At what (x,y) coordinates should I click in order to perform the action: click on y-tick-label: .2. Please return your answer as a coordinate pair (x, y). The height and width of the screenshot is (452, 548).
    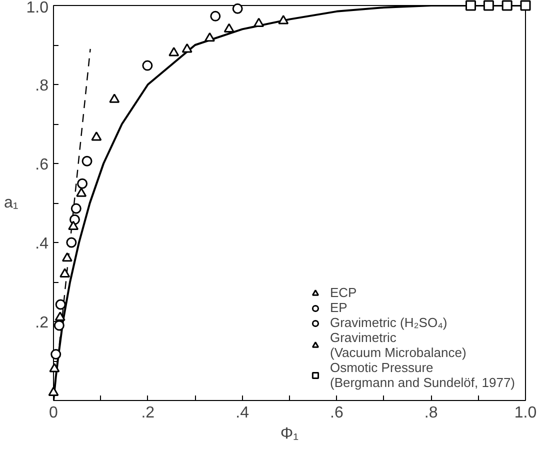
    Looking at the image, I should click on (42, 323).